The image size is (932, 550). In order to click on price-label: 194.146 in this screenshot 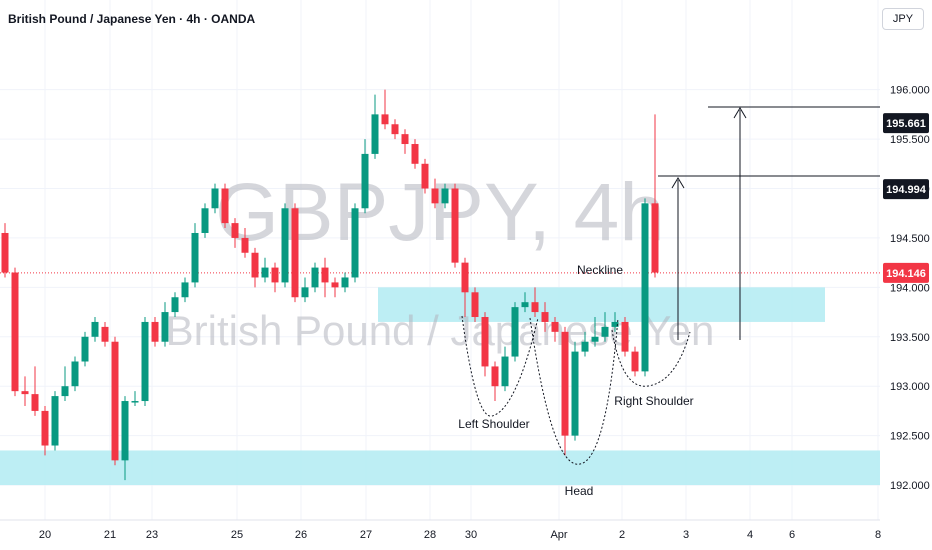, I will do `click(906, 274)`.